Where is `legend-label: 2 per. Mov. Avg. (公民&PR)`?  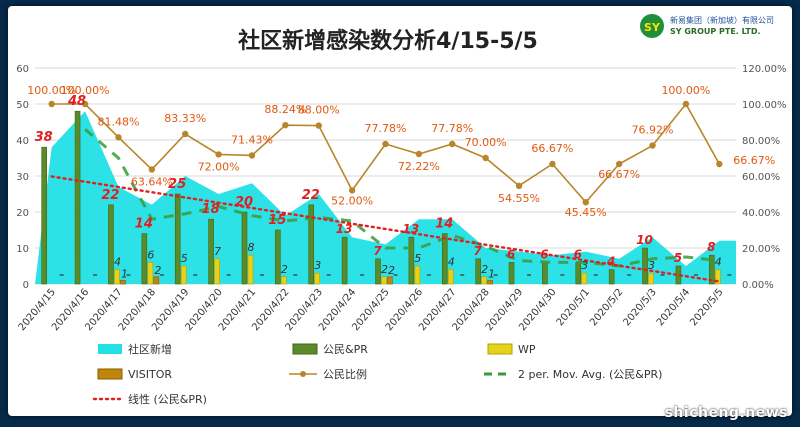 legend-label: 2 per. Mov. Avg. (公民&PR) is located at coordinates (590, 374).